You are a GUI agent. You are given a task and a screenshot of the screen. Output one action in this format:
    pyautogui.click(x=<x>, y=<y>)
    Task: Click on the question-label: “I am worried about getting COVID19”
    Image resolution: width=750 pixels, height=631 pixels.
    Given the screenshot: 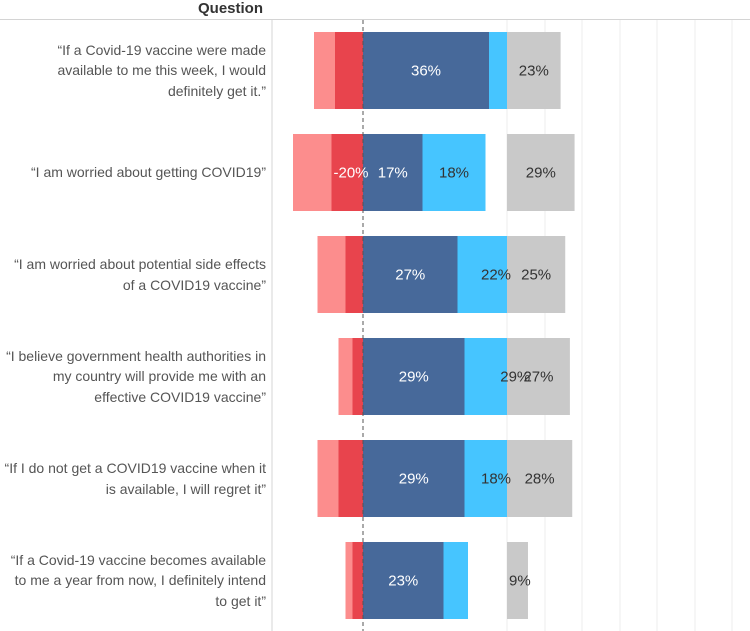 What is the action you would take?
    pyautogui.click(x=148, y=172)
    